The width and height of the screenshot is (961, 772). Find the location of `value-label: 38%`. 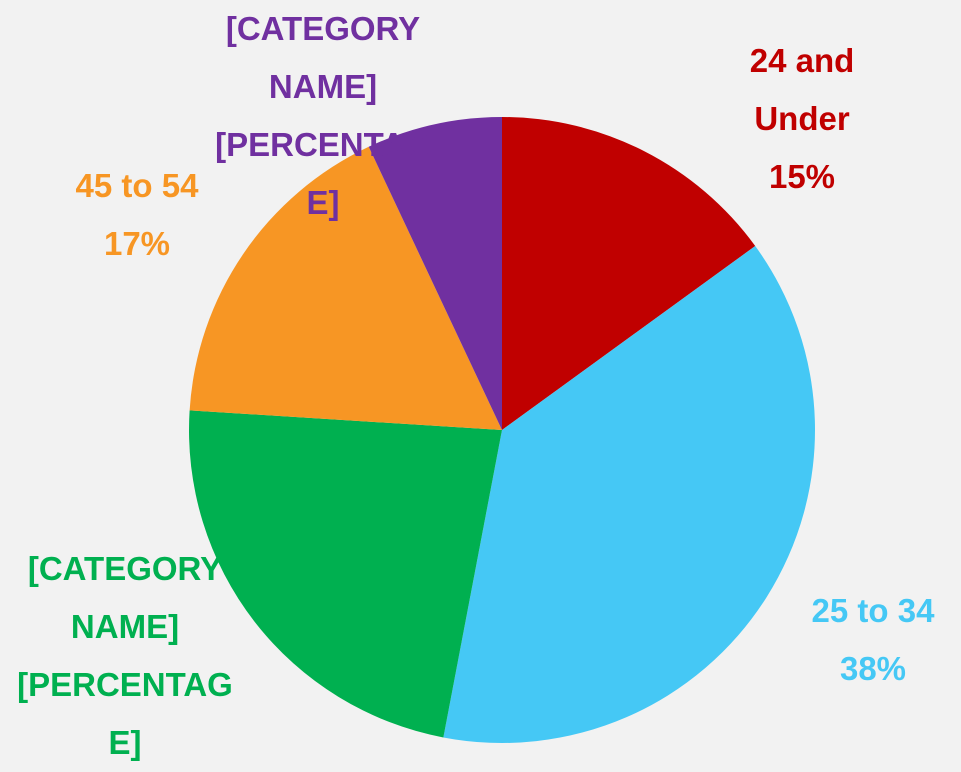

value-label: 38% is located at coordinates (873, 668).